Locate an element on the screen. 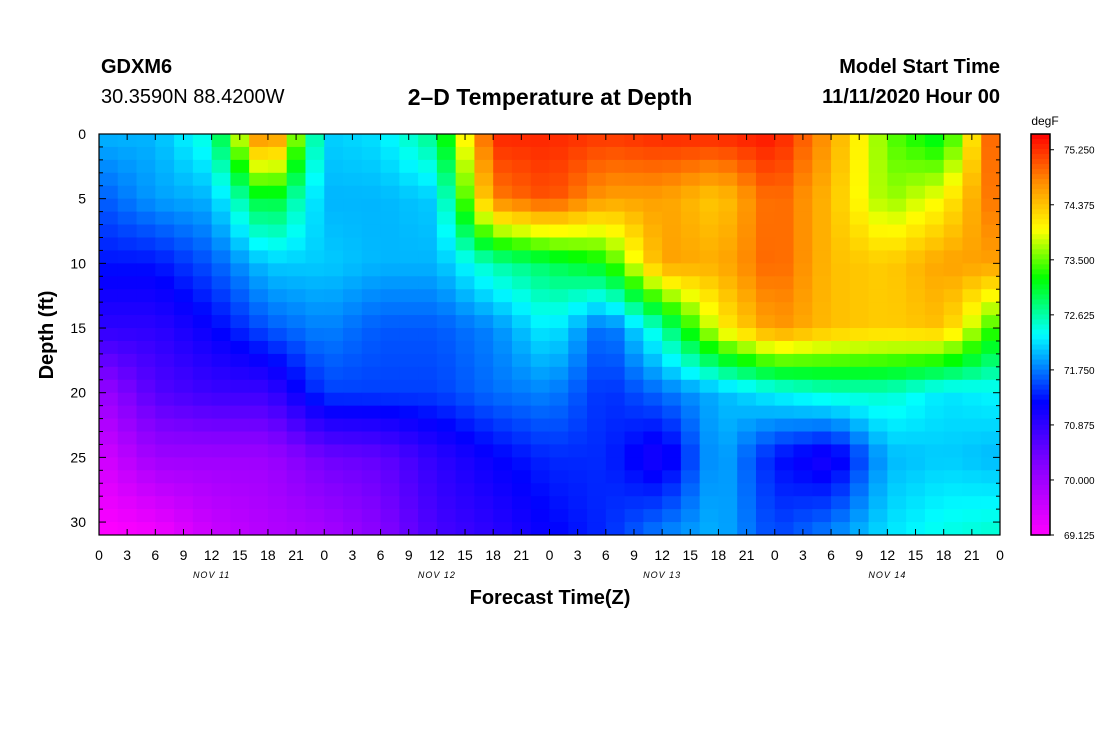  x-tick-label: 12 is located at coordinates (662, 555).